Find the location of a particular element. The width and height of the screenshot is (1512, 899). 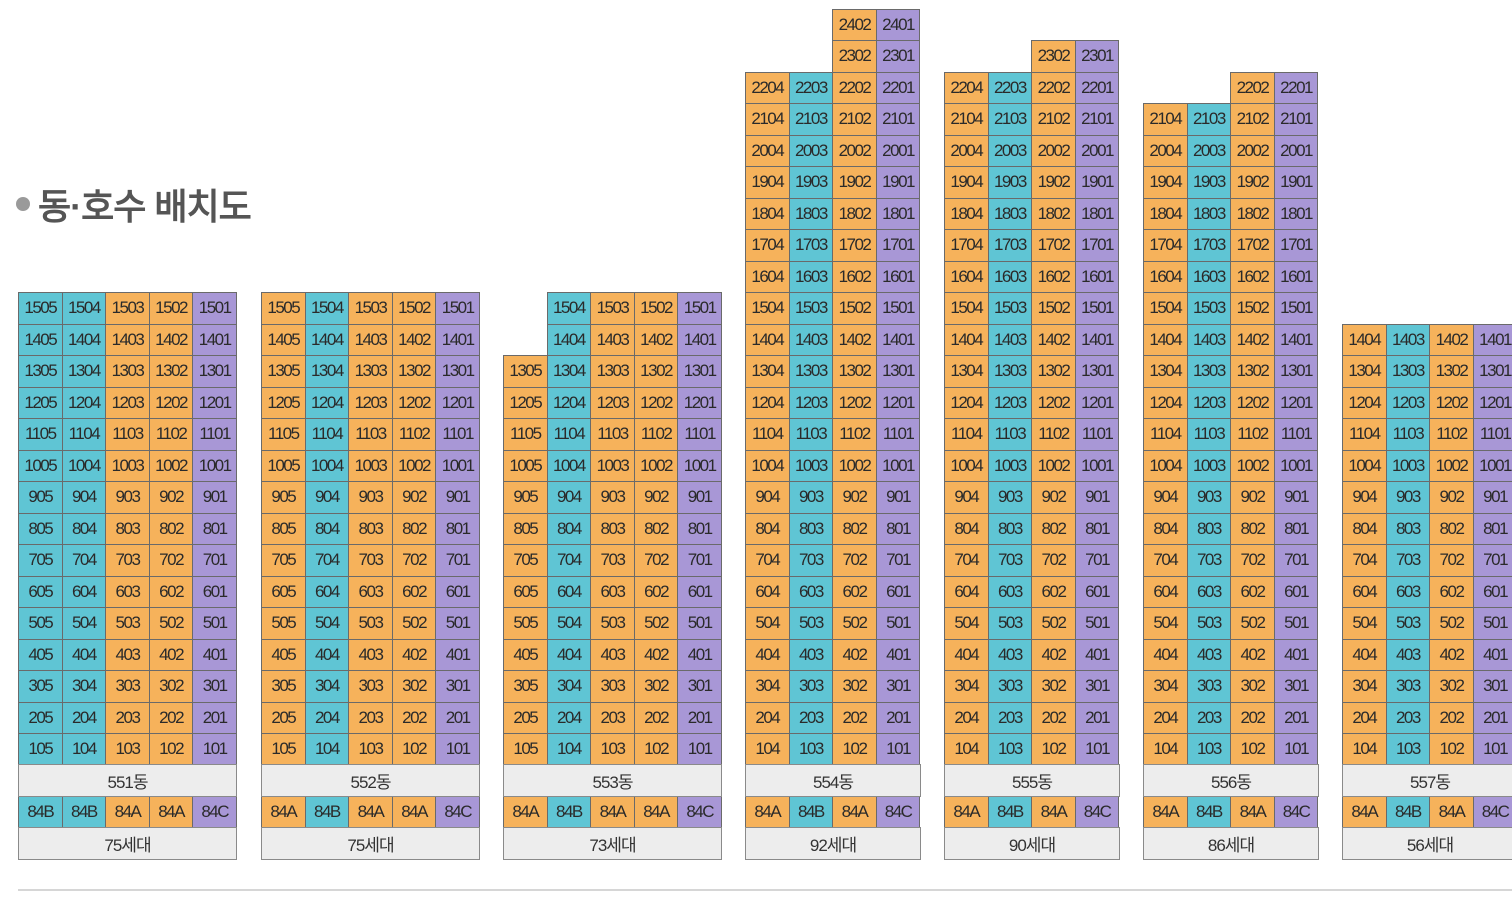

unit-cell: 803 is located at coordinates (1408, 528).